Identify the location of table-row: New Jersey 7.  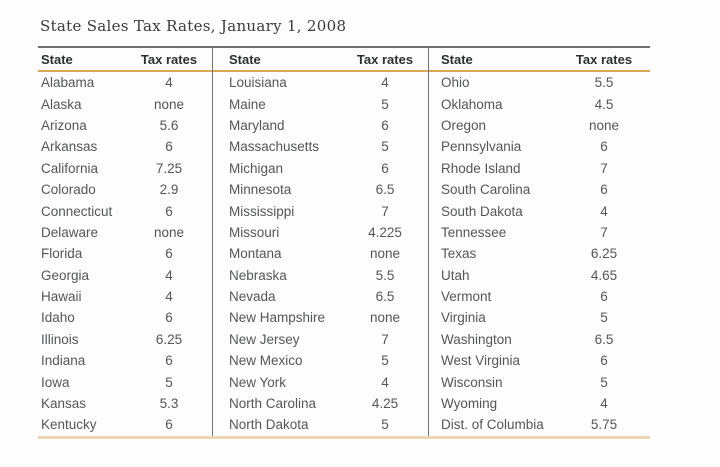
(320, 339).